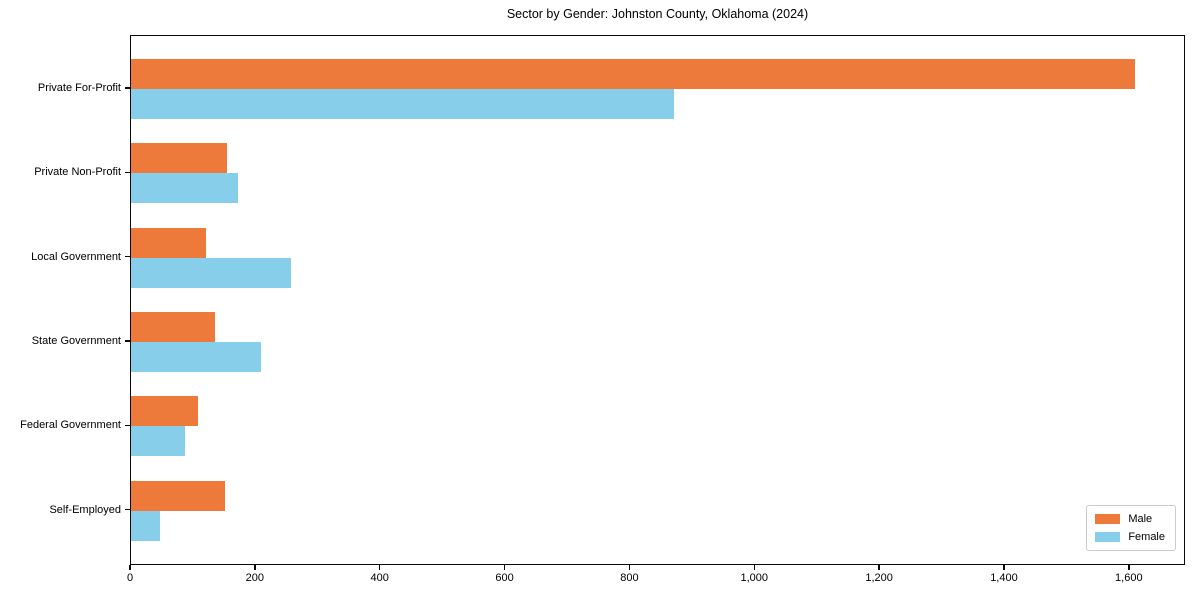  I want to click on legend-row-female: Female, so click(1130, 537).